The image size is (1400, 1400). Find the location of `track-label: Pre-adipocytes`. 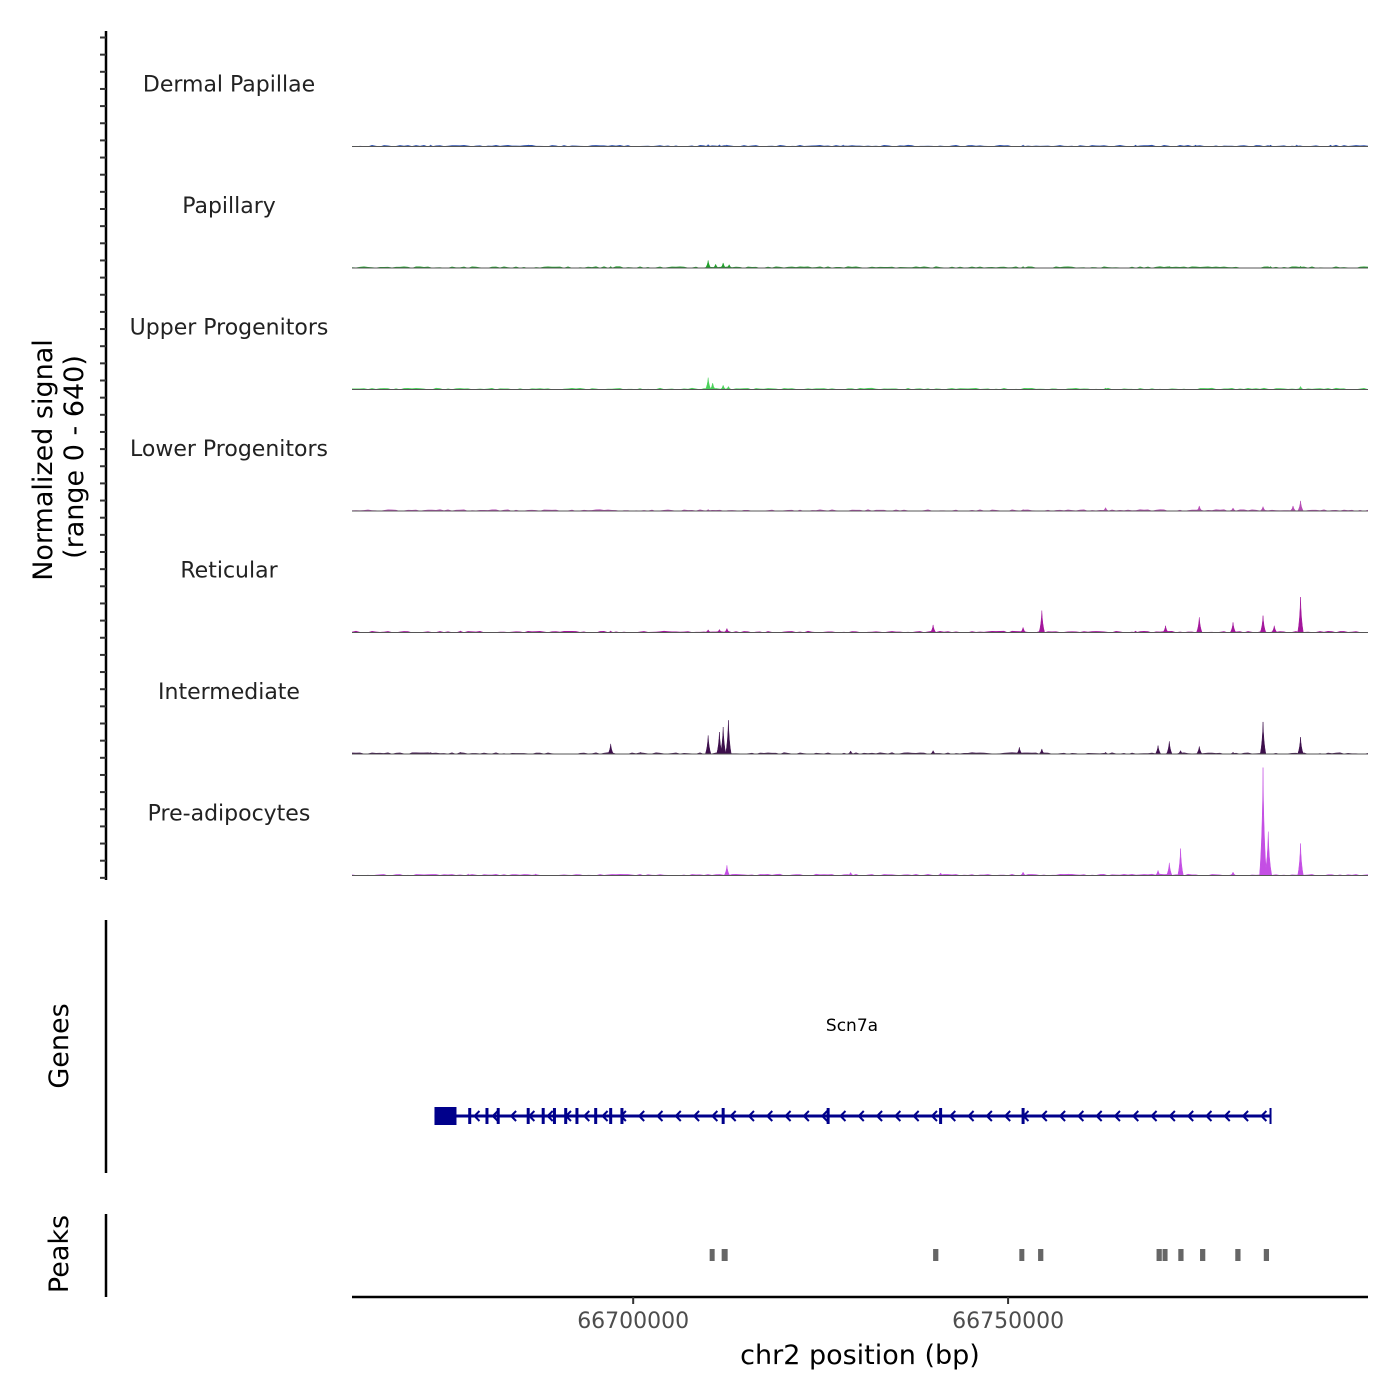

track-label: Pre-adipocytes is located at coordinates (229, 814).